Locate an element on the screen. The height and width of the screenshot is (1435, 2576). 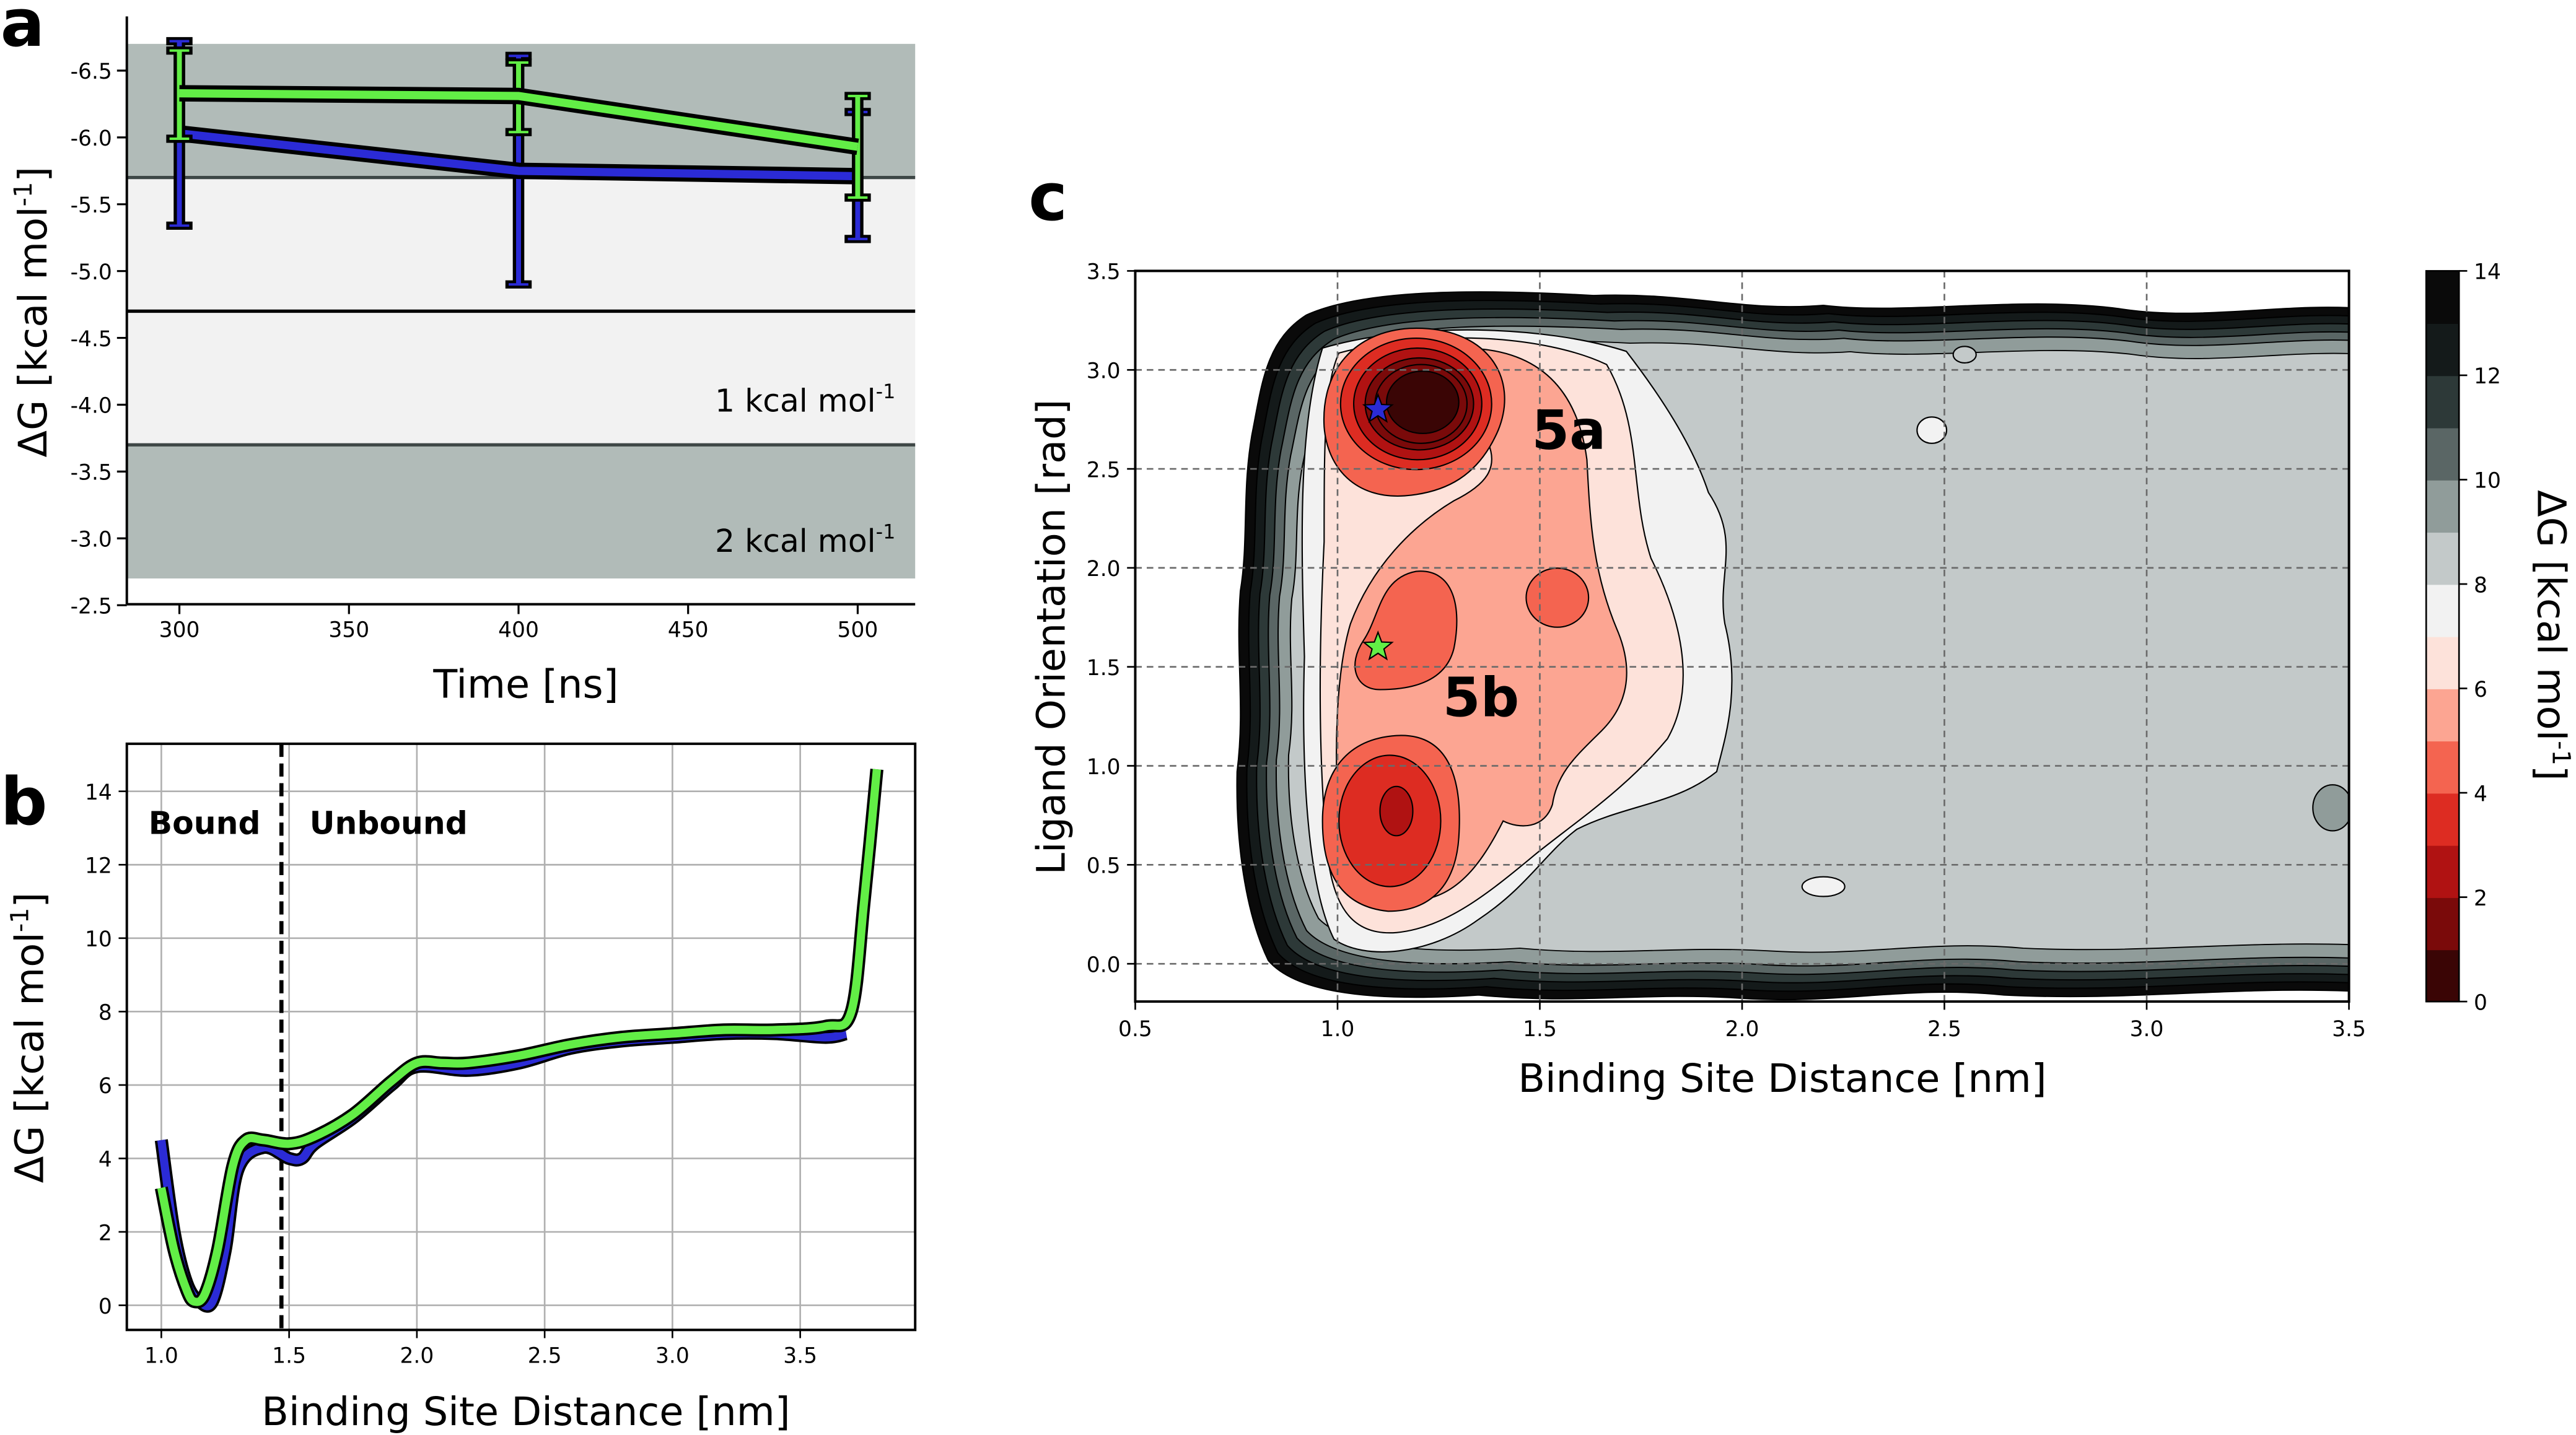
colorbar-tick-label: 8 is located at coordinates (2480, 585).